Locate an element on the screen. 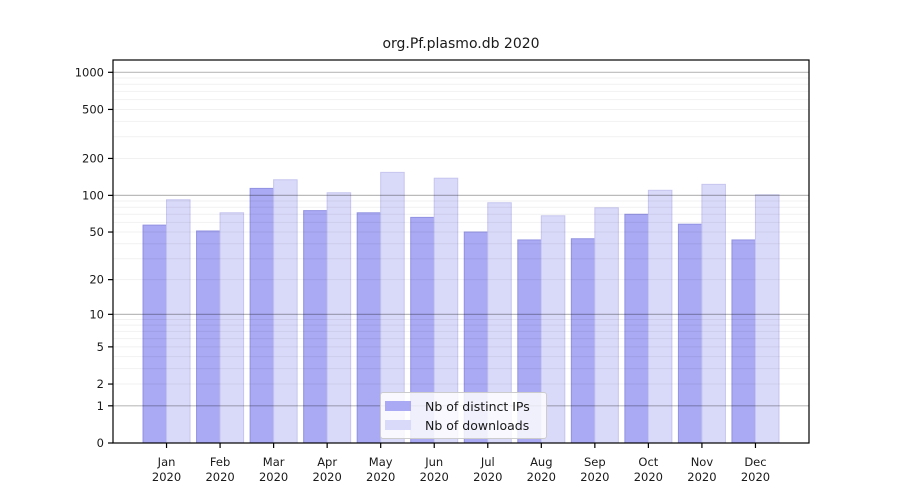 The height and width of the screenshot is (500, 900). bar-ips-oct is located at coordinates (636, 328).